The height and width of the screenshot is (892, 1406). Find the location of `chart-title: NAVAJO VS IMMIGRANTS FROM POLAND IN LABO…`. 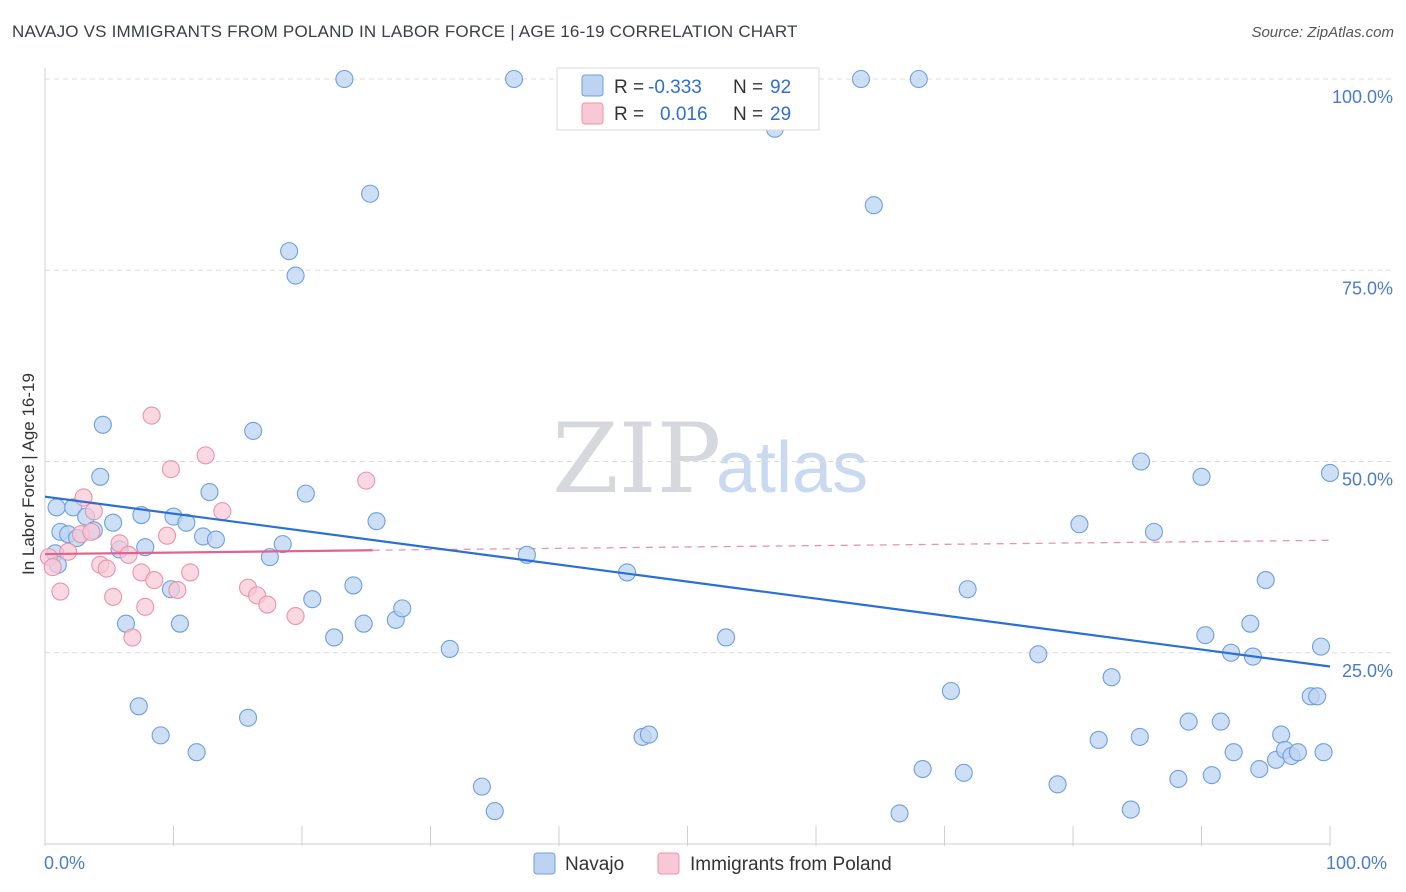

chart-title: NAVAJO VS IMMIGRANTS FROM POLAND IN LABO… is located at coordinates (405, 31).